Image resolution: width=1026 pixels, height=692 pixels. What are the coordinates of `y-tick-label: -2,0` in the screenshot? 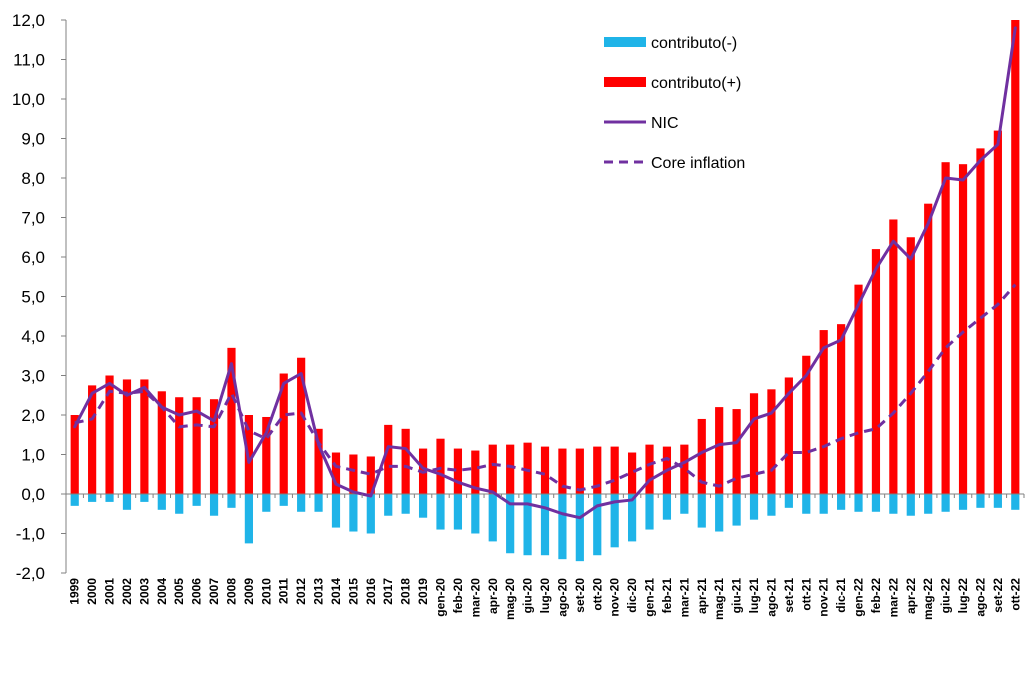 It's located at (30, 573).